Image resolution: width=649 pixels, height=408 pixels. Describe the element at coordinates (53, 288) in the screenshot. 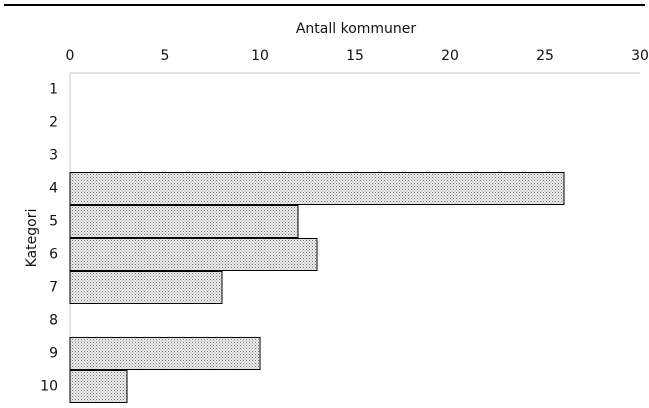

I see `y-tick-label: 7` at that location.